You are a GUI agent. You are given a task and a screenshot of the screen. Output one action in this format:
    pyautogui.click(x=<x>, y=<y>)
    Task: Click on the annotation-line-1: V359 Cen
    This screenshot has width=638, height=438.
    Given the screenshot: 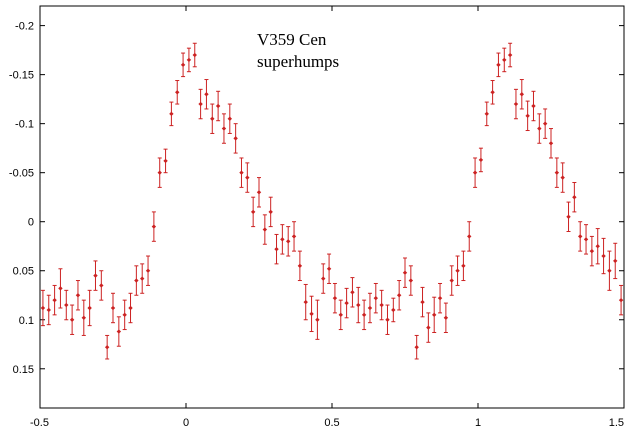 What is the action you would take?
    pyautogui.click(x=292, y=39)
    